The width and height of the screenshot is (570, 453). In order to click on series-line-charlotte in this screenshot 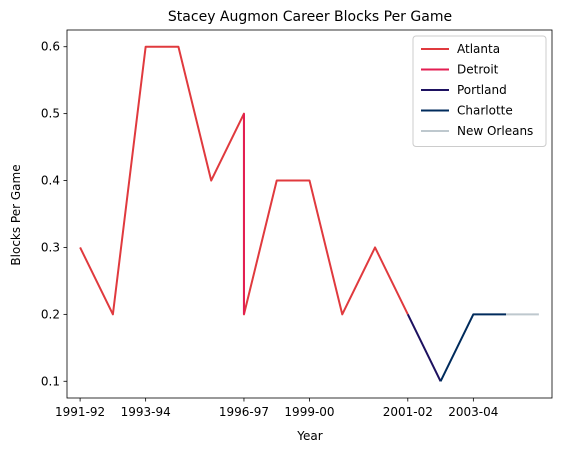, I will do `click(473, 347)`.